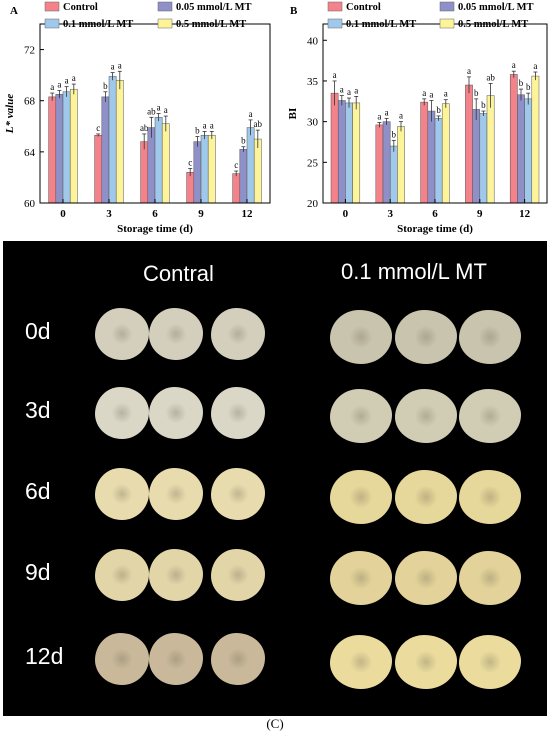  What do you see at coordinates (313, 163) in the screenshot?
I see `chart-b-y-tick-label: 25` at bounding box center [313, 163].